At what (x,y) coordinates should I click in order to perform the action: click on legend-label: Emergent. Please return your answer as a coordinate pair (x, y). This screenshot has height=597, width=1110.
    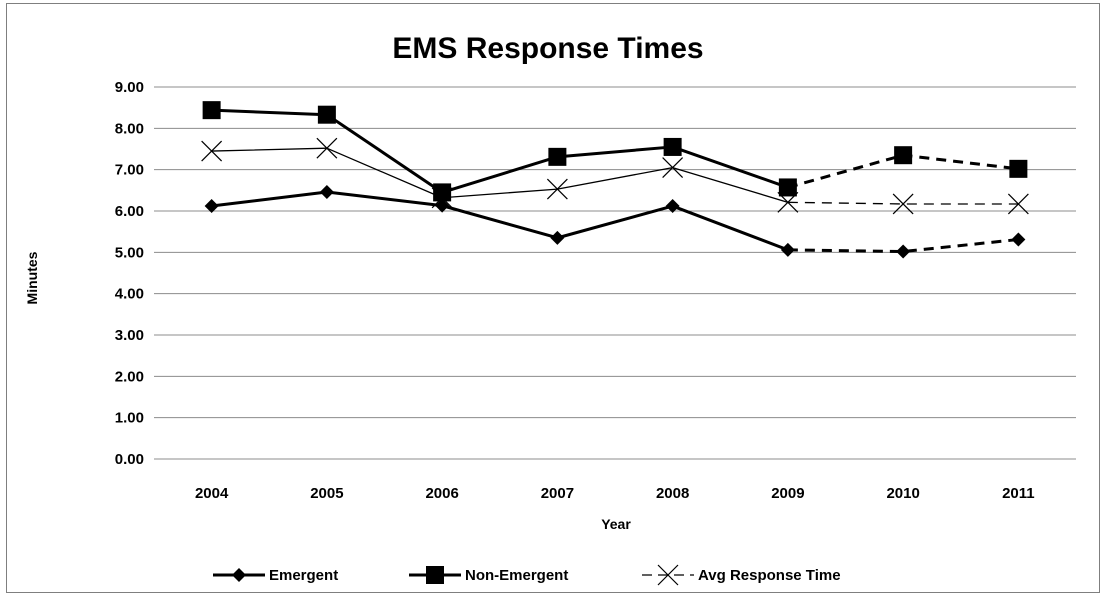
    Looking at the image, I should click on (303, 575).